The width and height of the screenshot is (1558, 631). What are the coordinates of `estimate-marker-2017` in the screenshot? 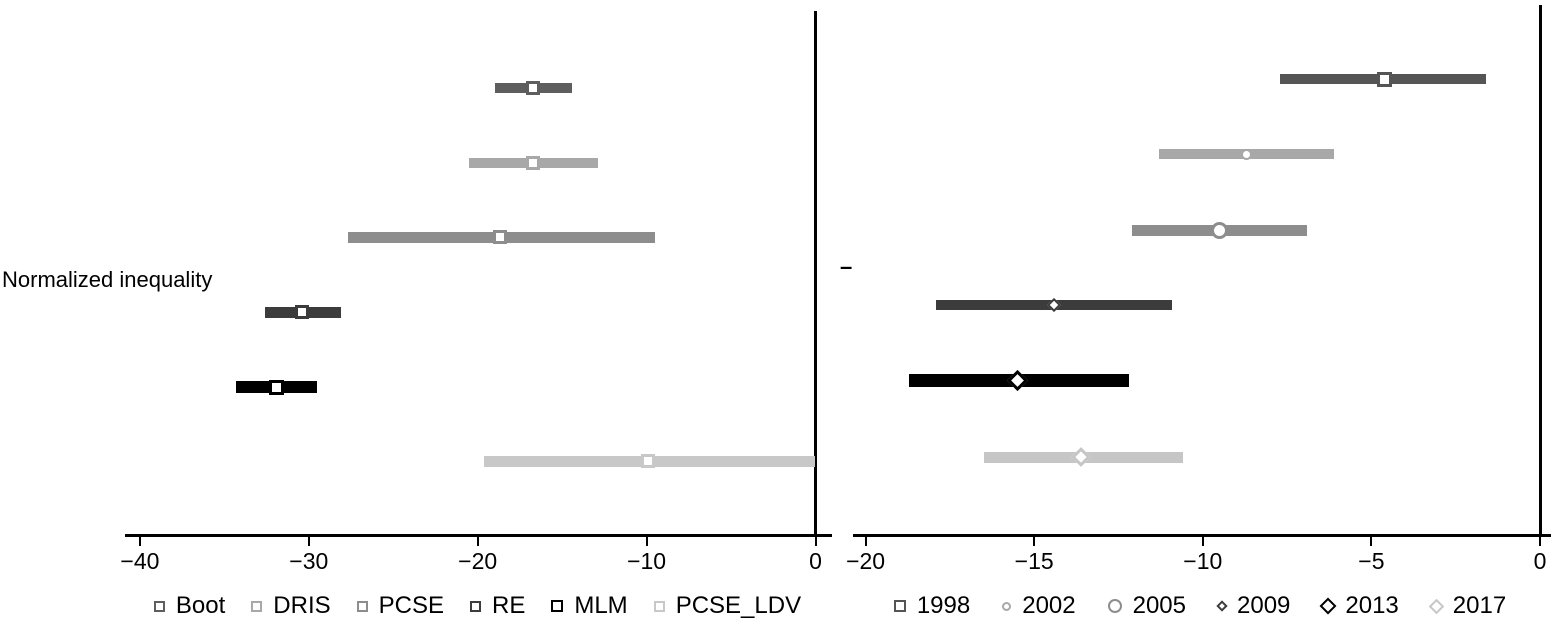 It's located at (1081, 457).